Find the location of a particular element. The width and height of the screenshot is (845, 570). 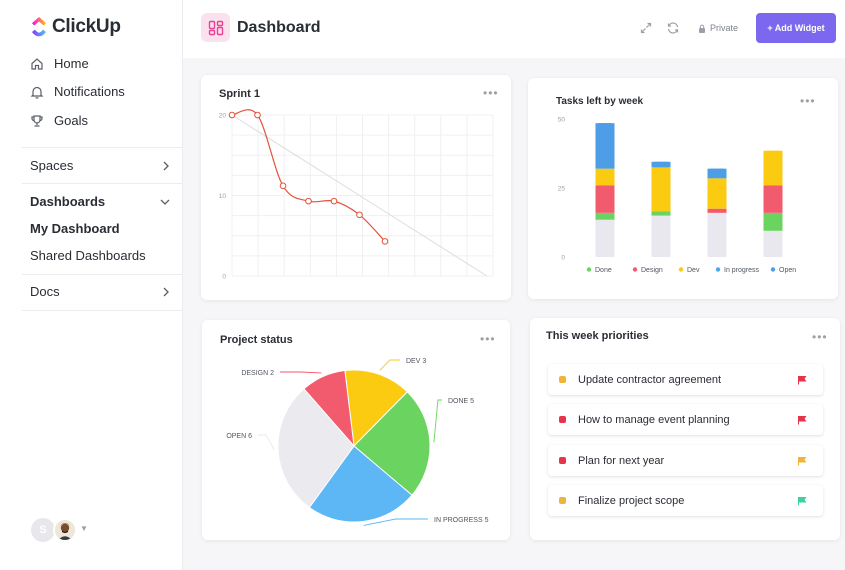

card-title: This week priorities is located at coordinates (597, 336).